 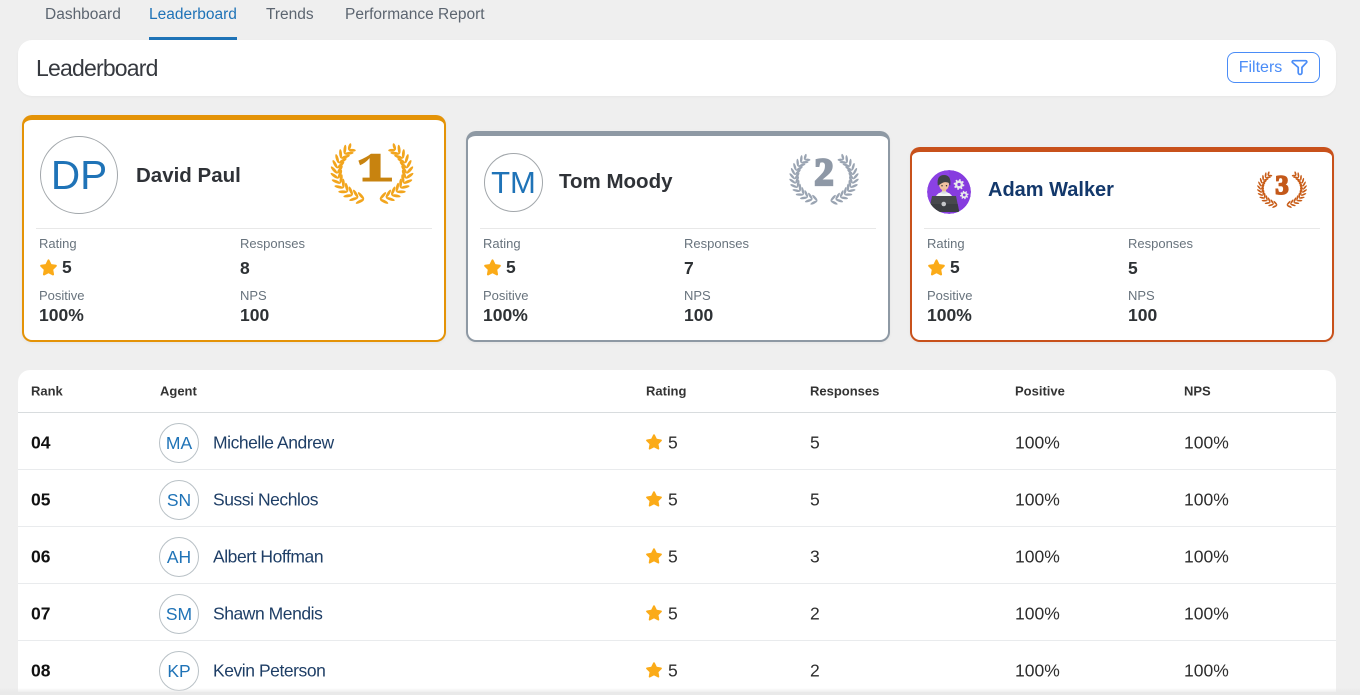 I want to click on svg-text: 3, so click(x=1281, y=185).